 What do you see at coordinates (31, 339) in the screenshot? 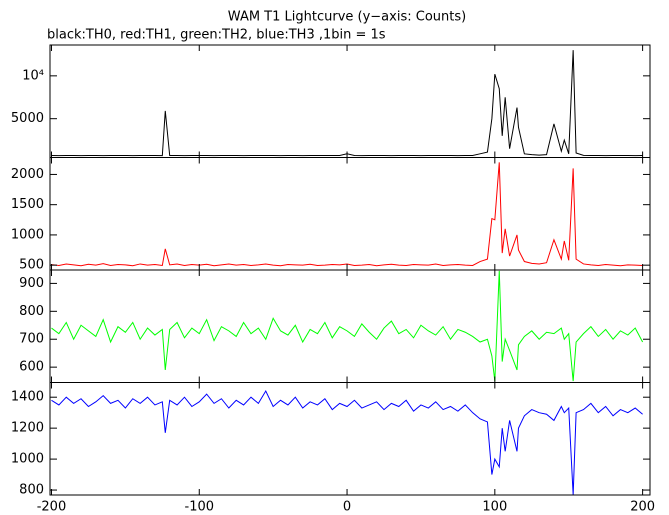
I see `y-tick-label: 700` at bounding box center [31, 339].